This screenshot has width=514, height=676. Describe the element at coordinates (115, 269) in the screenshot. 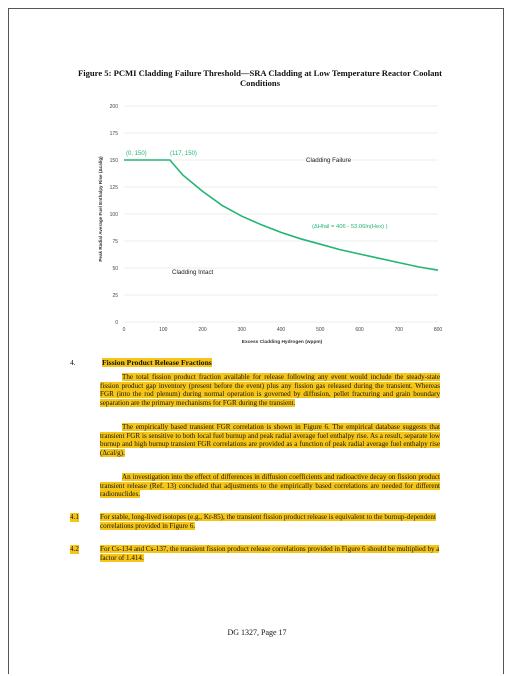

I see `y-tick-label: 50` at that location.